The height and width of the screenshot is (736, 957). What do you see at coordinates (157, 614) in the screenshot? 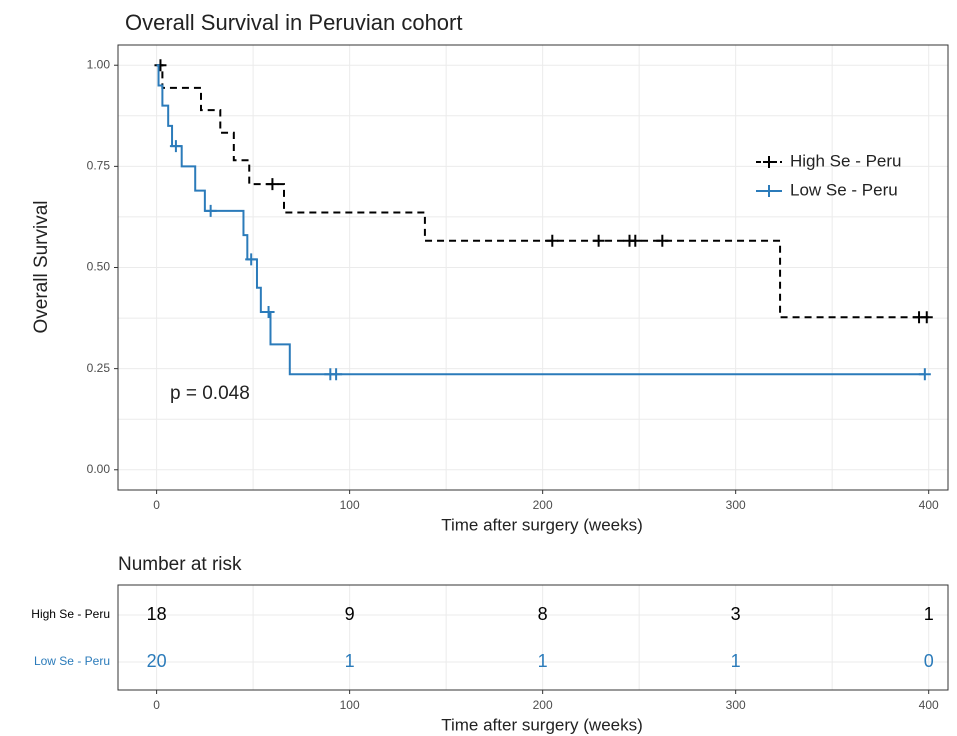
I see `risk-count: 18` at bounding box center [157, 614].